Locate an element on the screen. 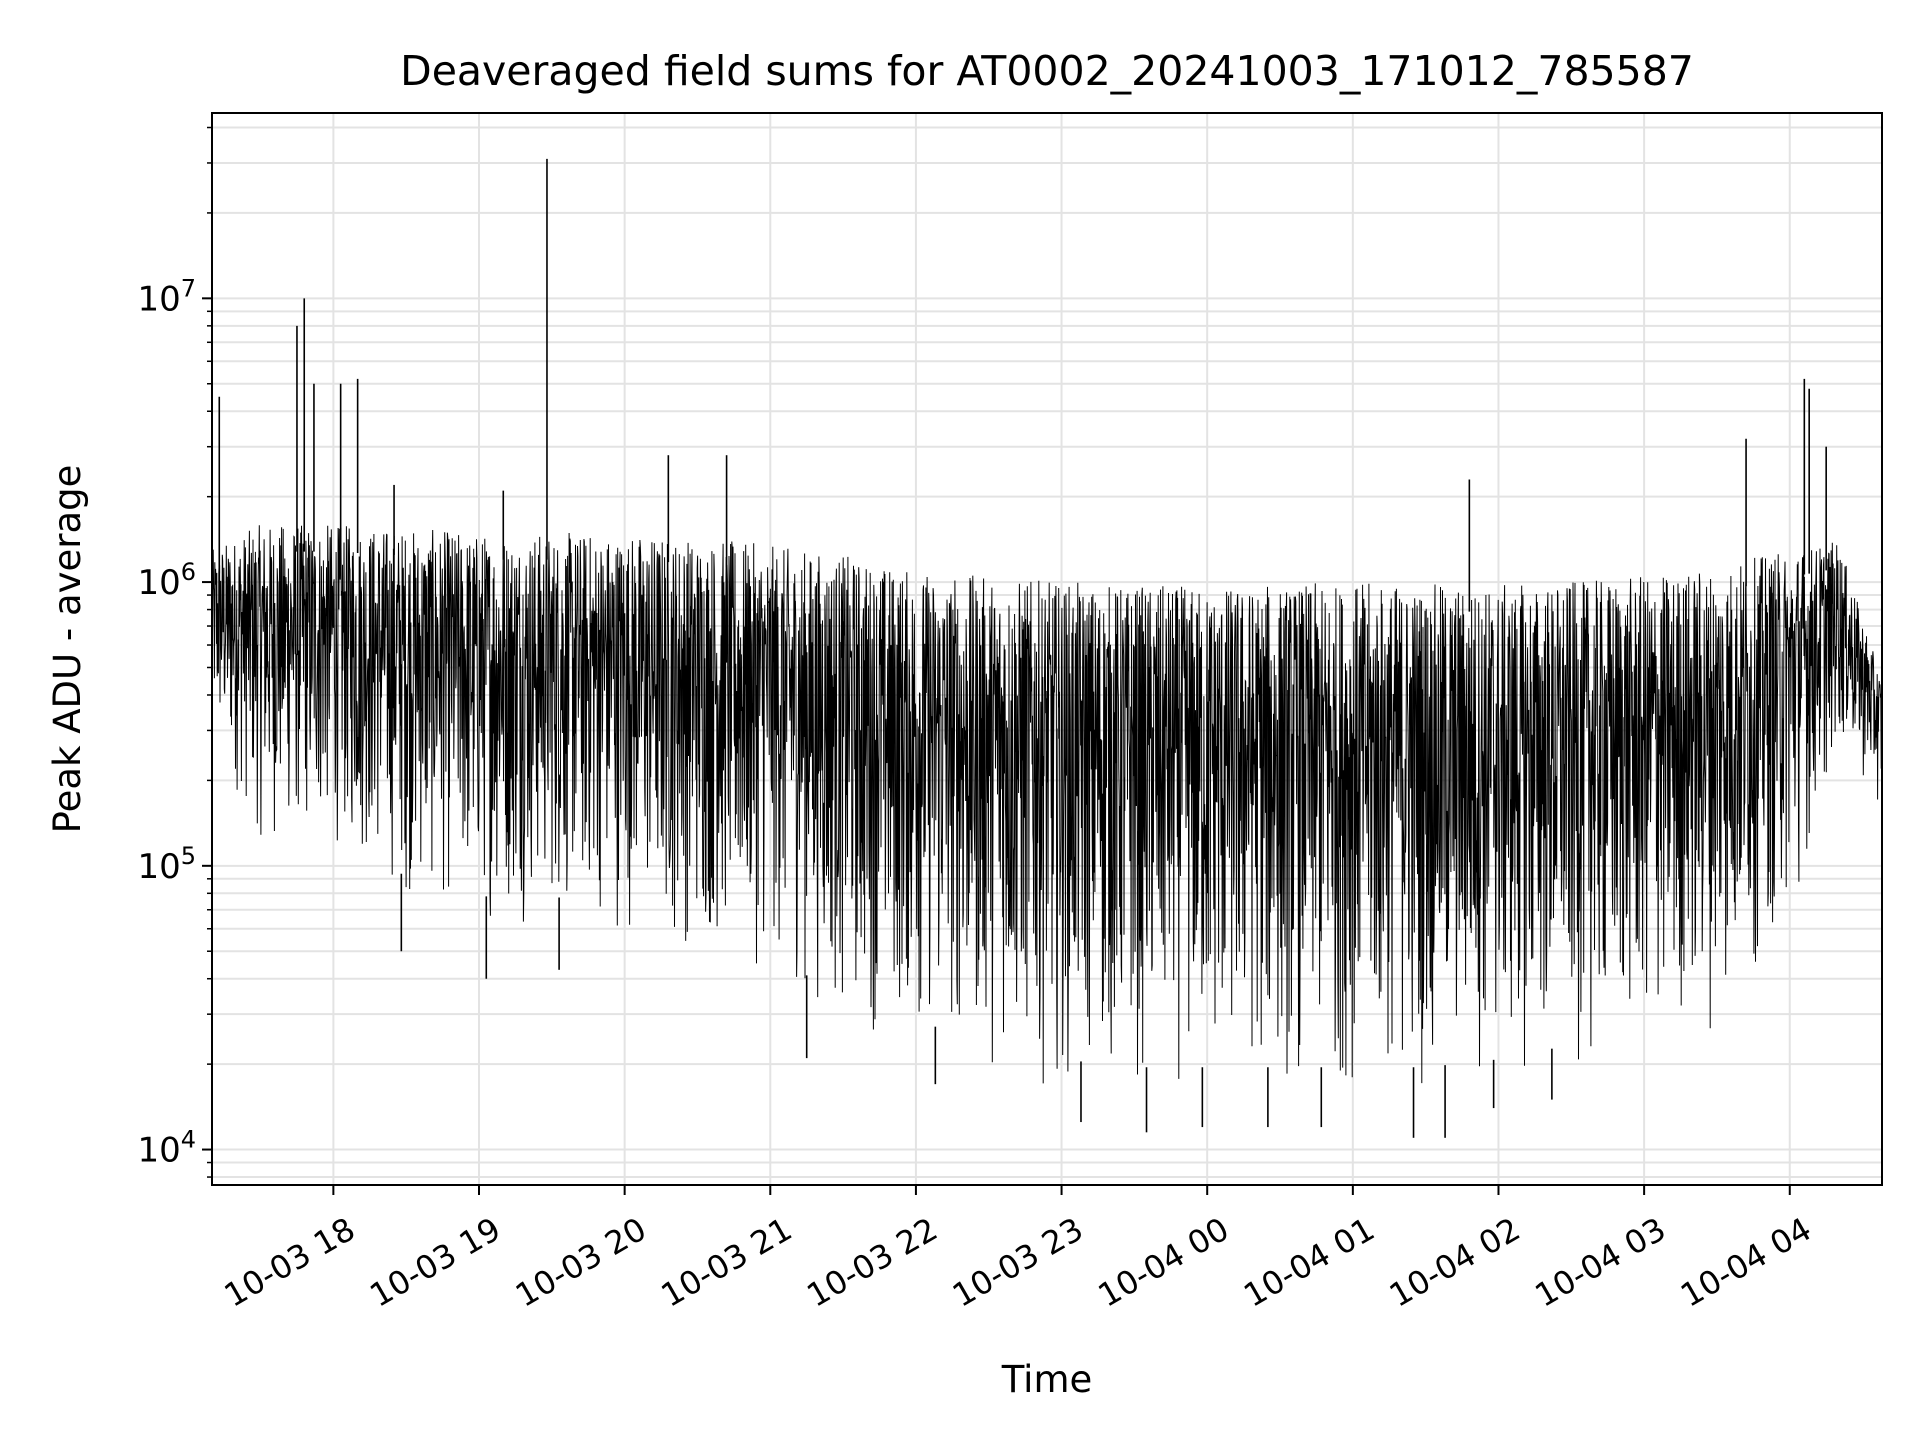  y-tick-label: 10⁴ is located at coordinates (166, 1148).